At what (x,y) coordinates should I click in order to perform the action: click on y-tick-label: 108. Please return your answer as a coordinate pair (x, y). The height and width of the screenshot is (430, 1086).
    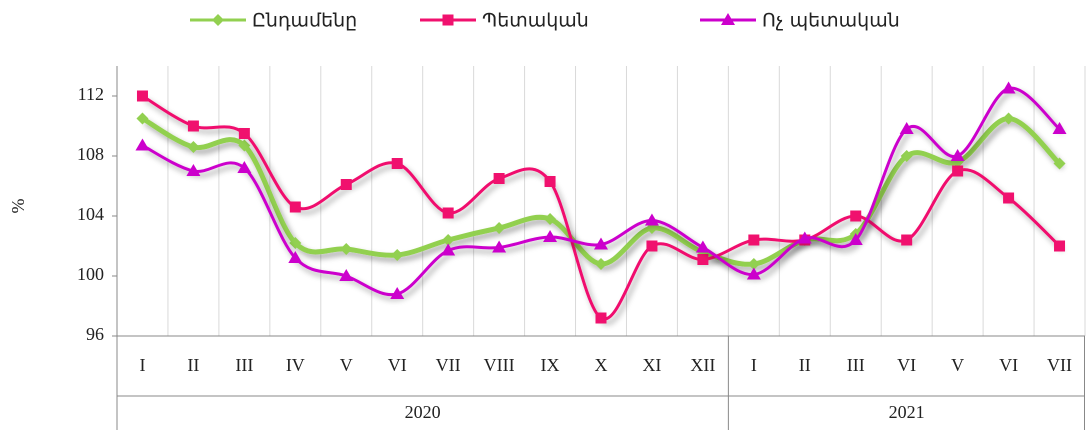
    Looking at the image, I should click on (90, 154).